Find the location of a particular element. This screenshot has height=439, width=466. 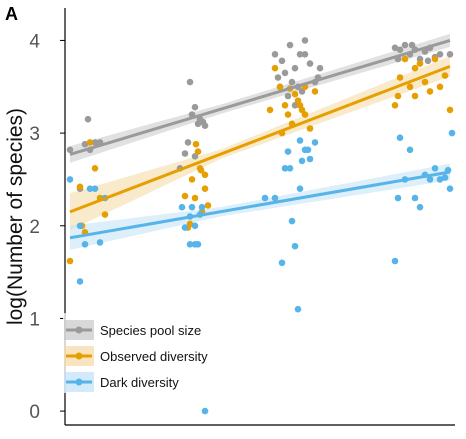

y-tick-label: 1 is located at coordinates (34, 319).